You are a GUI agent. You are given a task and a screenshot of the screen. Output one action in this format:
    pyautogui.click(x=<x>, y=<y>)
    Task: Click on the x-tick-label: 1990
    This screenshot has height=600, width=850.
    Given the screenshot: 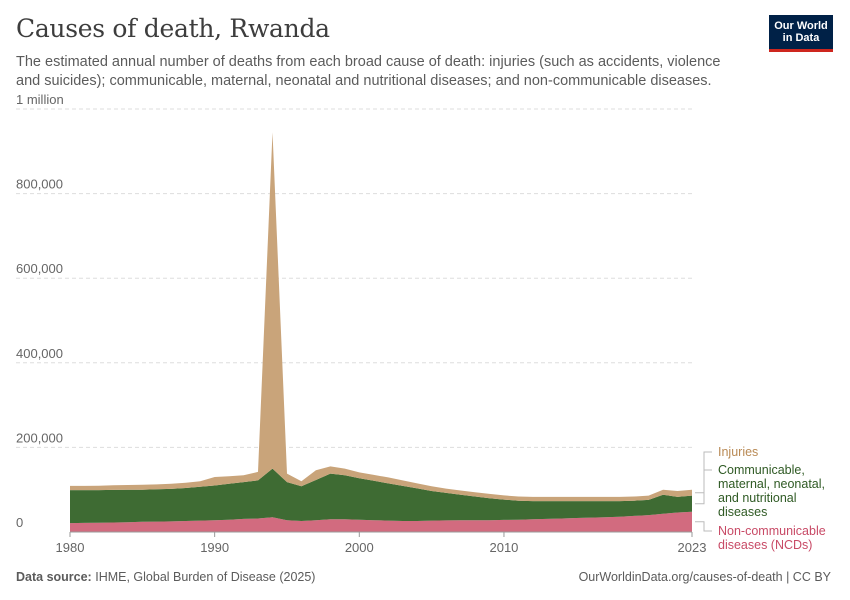 What is the action you would take?
    pyautogui.click(x=214, y=547)
    